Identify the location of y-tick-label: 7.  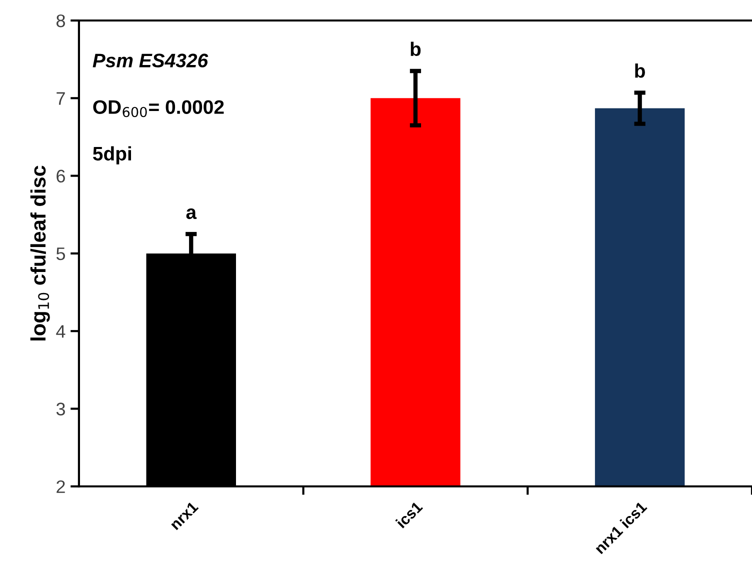
(60, 98).